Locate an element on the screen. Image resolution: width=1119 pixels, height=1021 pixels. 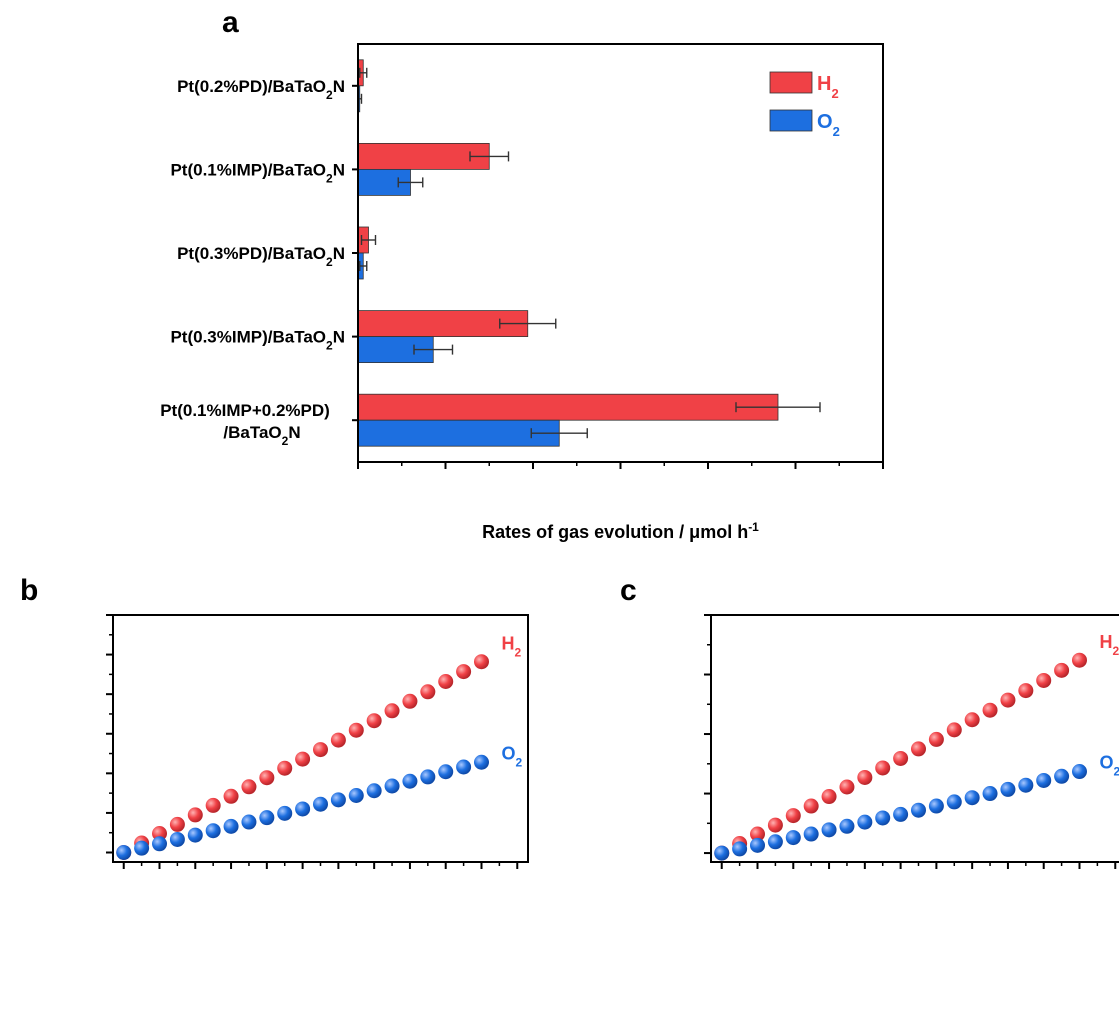
o2-legend-label: O2 is located at coordinates (828, 125).